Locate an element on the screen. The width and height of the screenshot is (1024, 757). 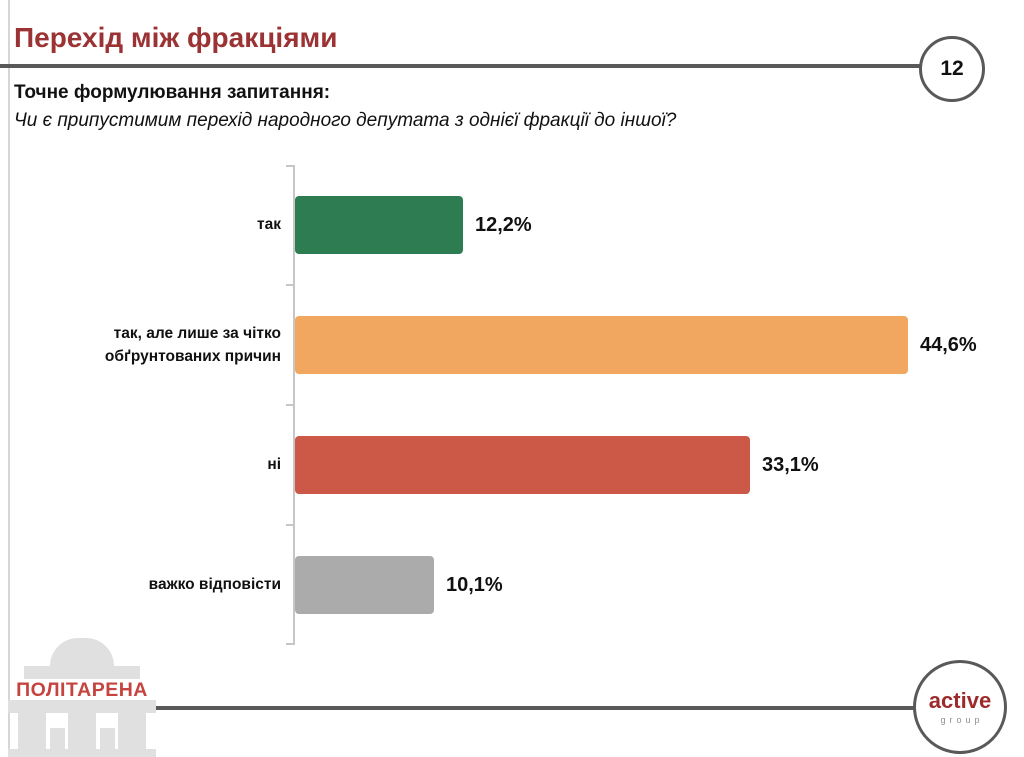
active-group-logo-group: group is located at coordinates (962, 719).